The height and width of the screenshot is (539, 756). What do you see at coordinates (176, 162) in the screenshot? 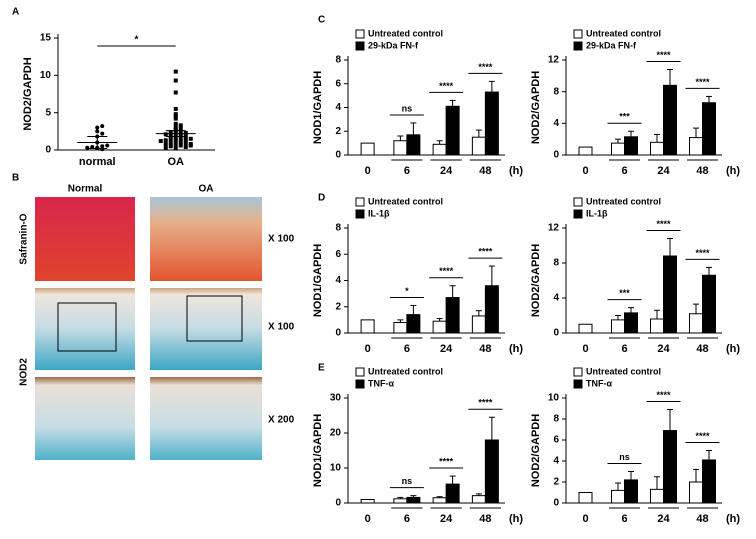
I see `x-tick-label: OA` at bounding box center [176, 162].